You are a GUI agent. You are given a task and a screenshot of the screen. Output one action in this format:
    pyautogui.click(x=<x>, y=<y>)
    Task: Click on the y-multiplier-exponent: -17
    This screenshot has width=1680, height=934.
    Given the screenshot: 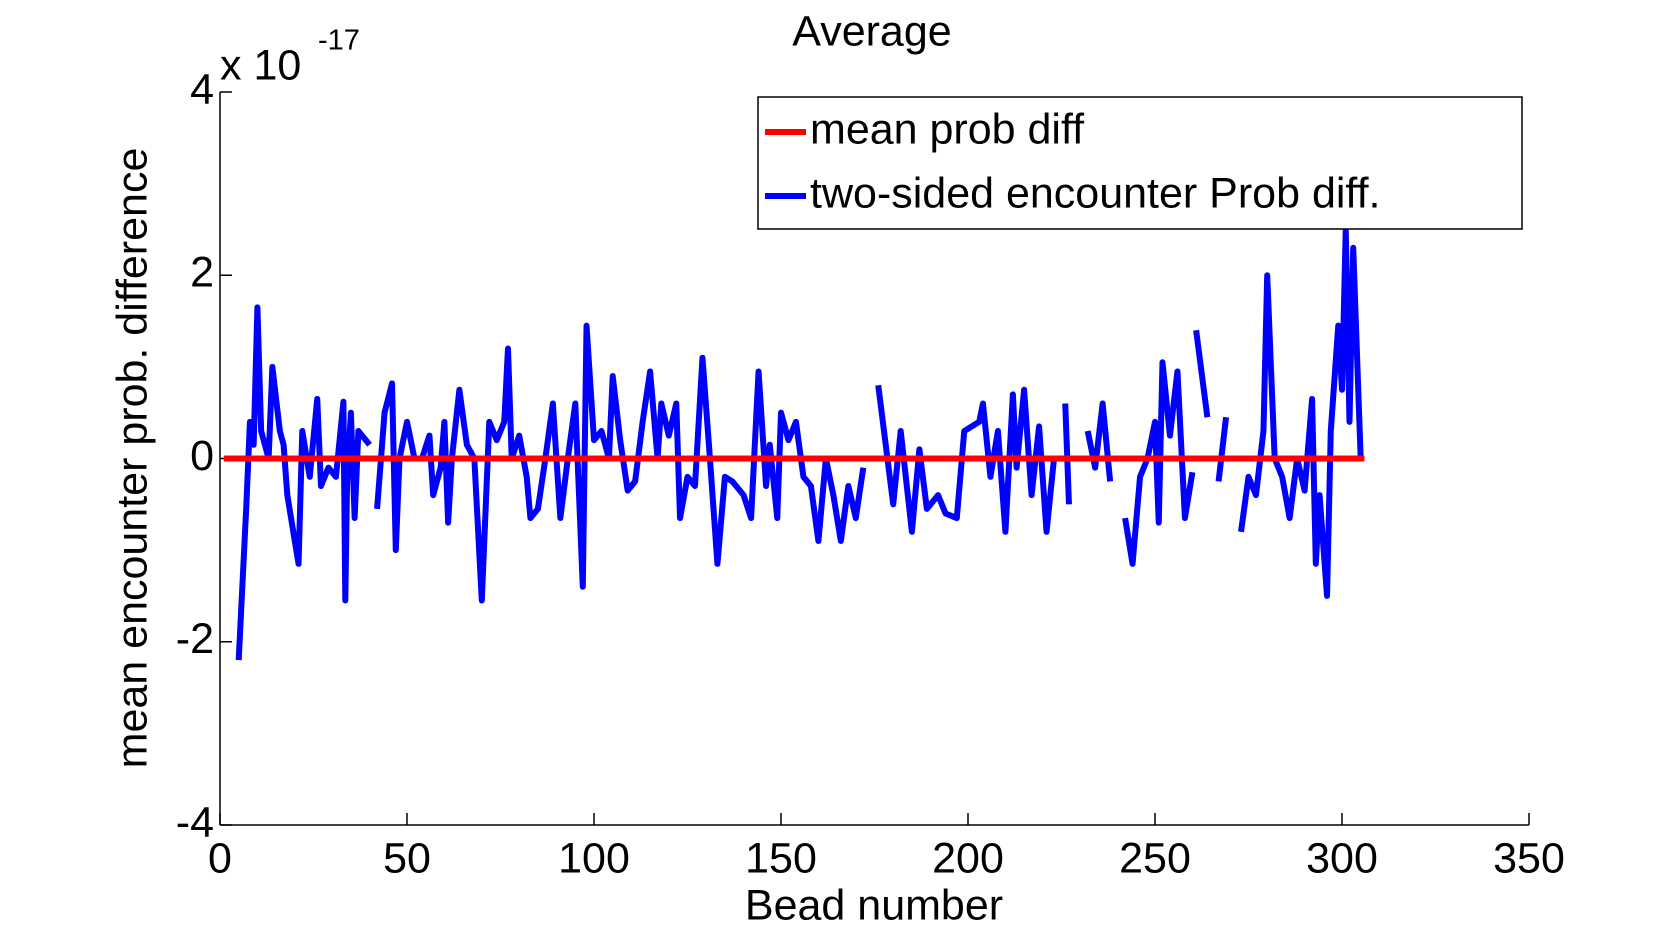 What is the action you would take?
    pyautogui.click(x=339, y=41)
    